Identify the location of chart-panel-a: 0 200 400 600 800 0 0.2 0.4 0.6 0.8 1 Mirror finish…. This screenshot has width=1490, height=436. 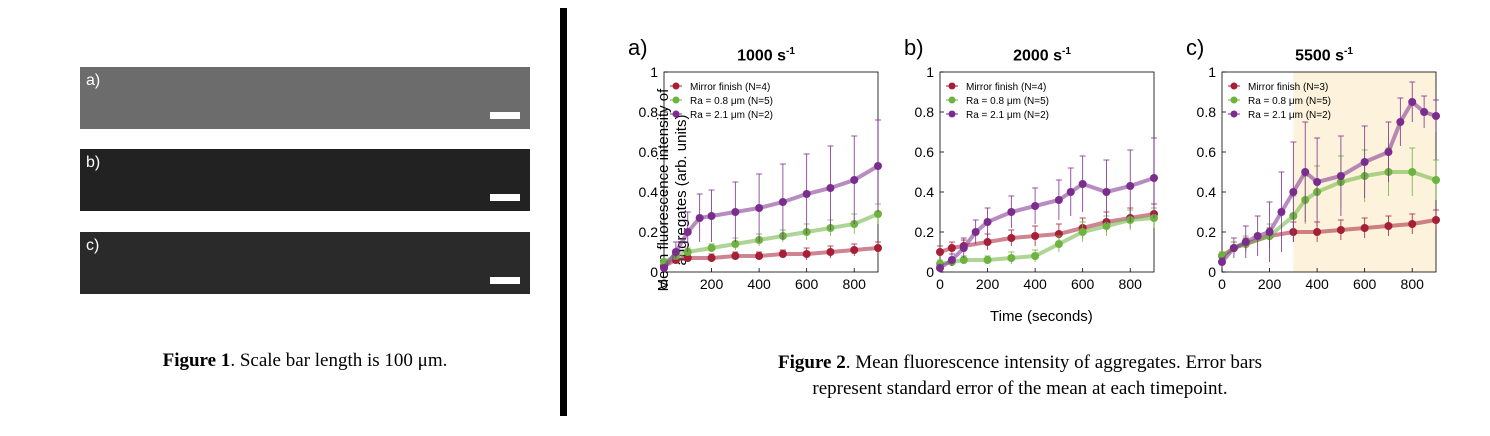
(760, 178).